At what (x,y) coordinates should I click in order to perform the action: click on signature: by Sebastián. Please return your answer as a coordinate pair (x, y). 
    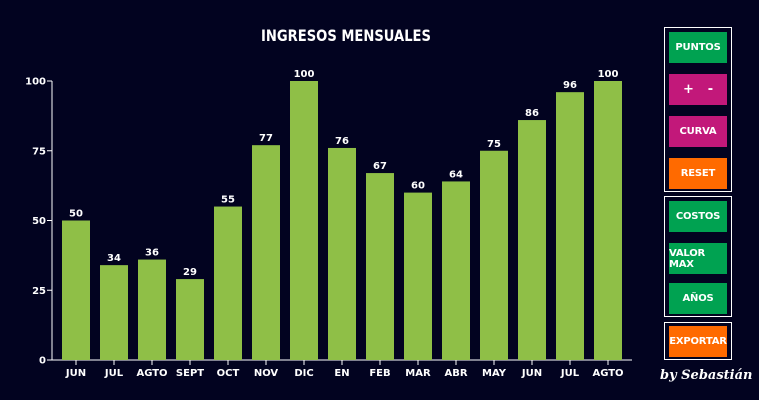
    Looking at the image, I should click on (706, 375).